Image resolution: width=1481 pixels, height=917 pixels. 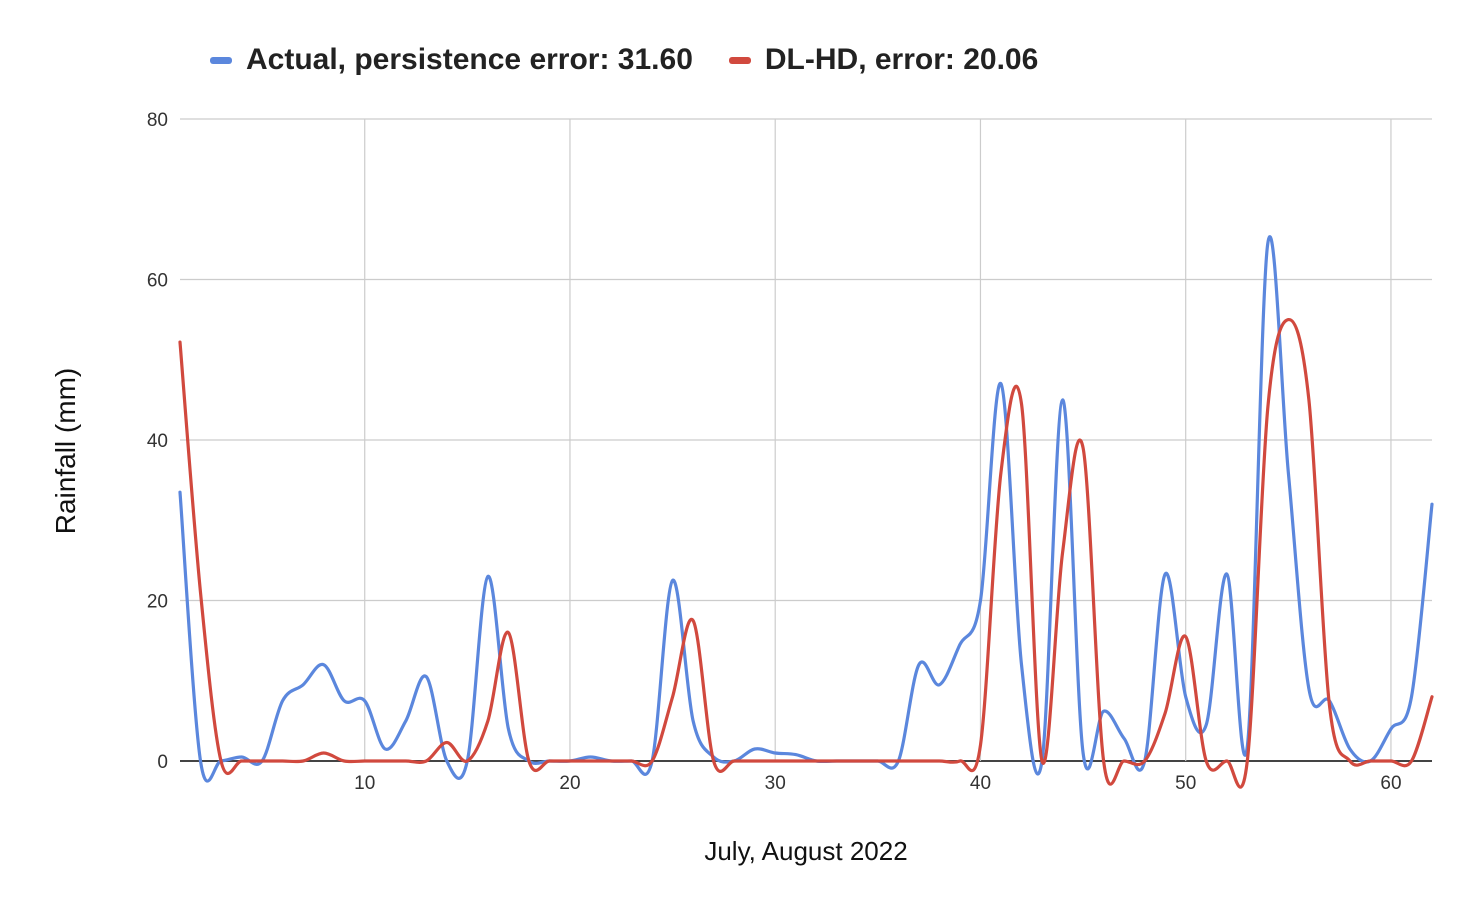 I want to click on legend-item-actual: Actual, persistence error: 31.60, so click(x=451, y=60).